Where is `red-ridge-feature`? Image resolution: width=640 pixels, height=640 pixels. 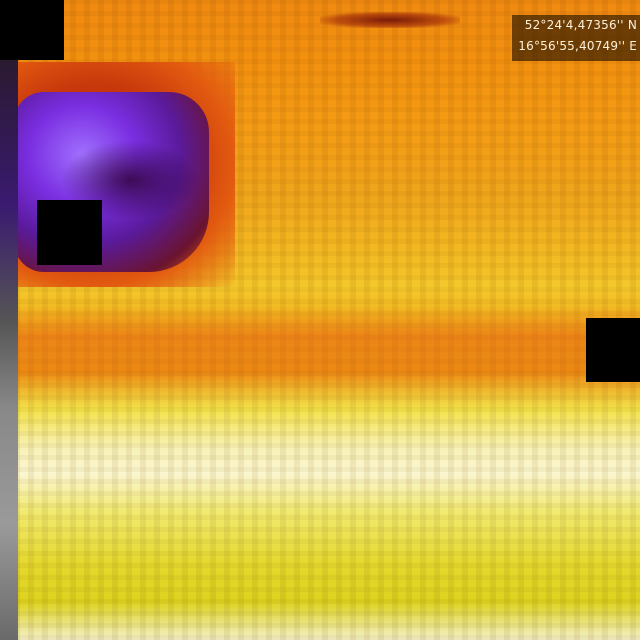 red-ridge-feature is located at coordinates (390, 20).